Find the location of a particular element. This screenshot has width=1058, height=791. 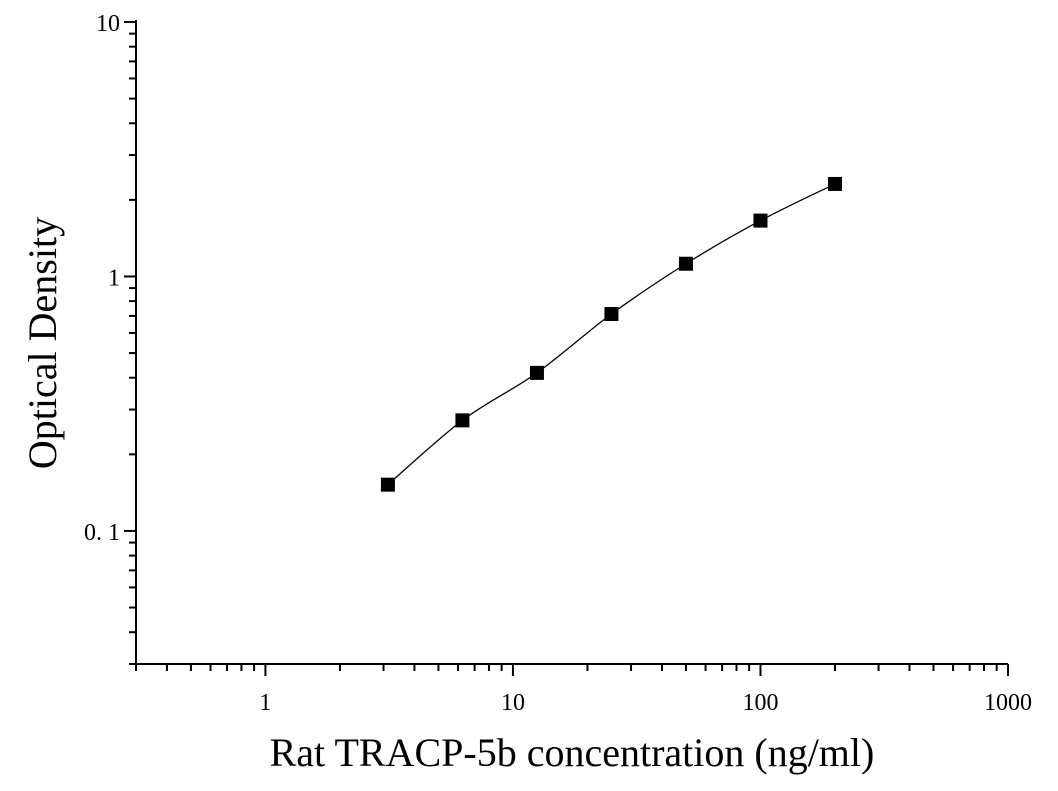

x-tick-label: 10 is located at coordinates (513, 703).